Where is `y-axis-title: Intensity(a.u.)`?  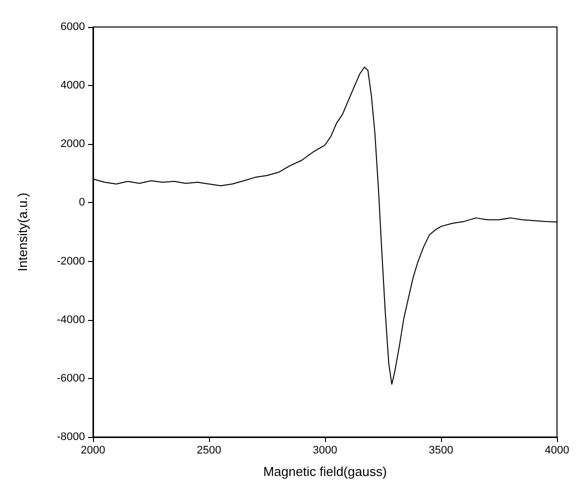
y-axis-title: Intensity(a.u.) is located at coordinates (22, 232).